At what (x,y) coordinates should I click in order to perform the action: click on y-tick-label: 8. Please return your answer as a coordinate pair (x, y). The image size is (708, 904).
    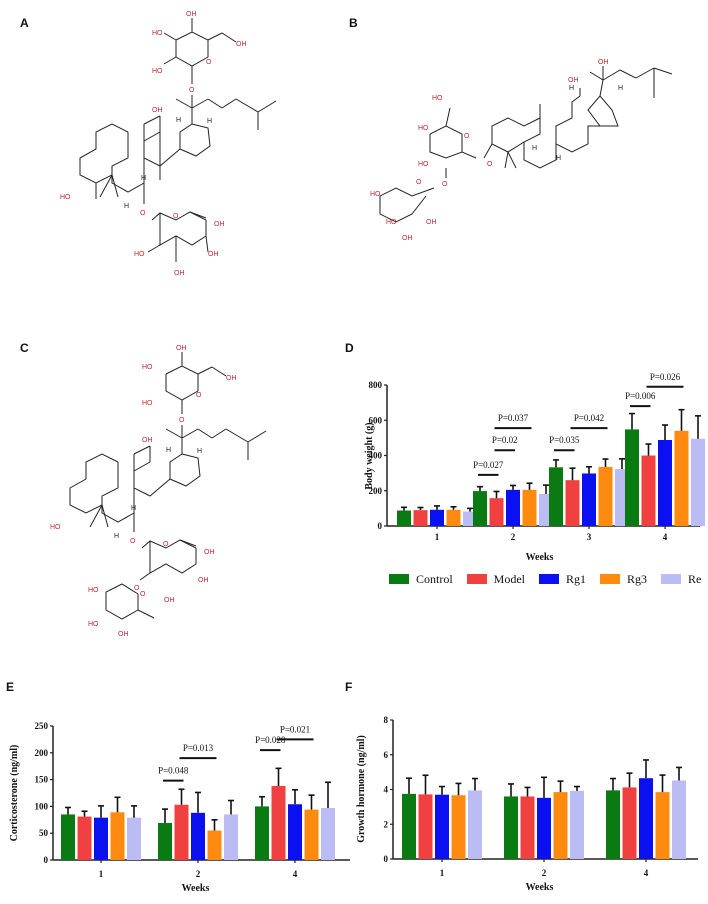
    Looking at the image, I should click on (386, 720).